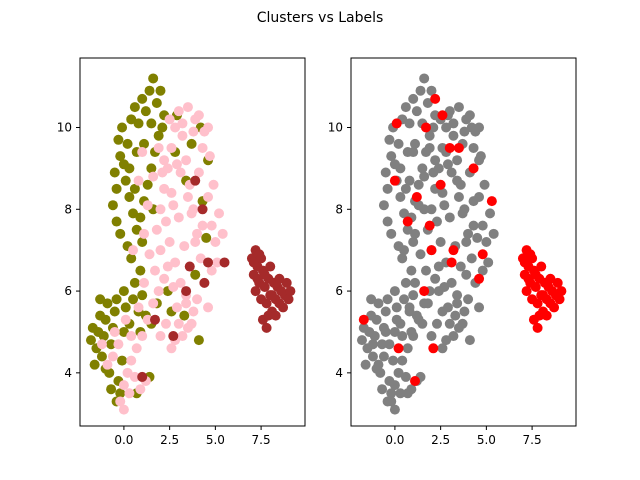 The height and width of the screenshot is (480, 640). What do you see at coordinates (68, 373) in the screenshot?
I see `y-tick-label: 4` at bounding box center [68, 373].